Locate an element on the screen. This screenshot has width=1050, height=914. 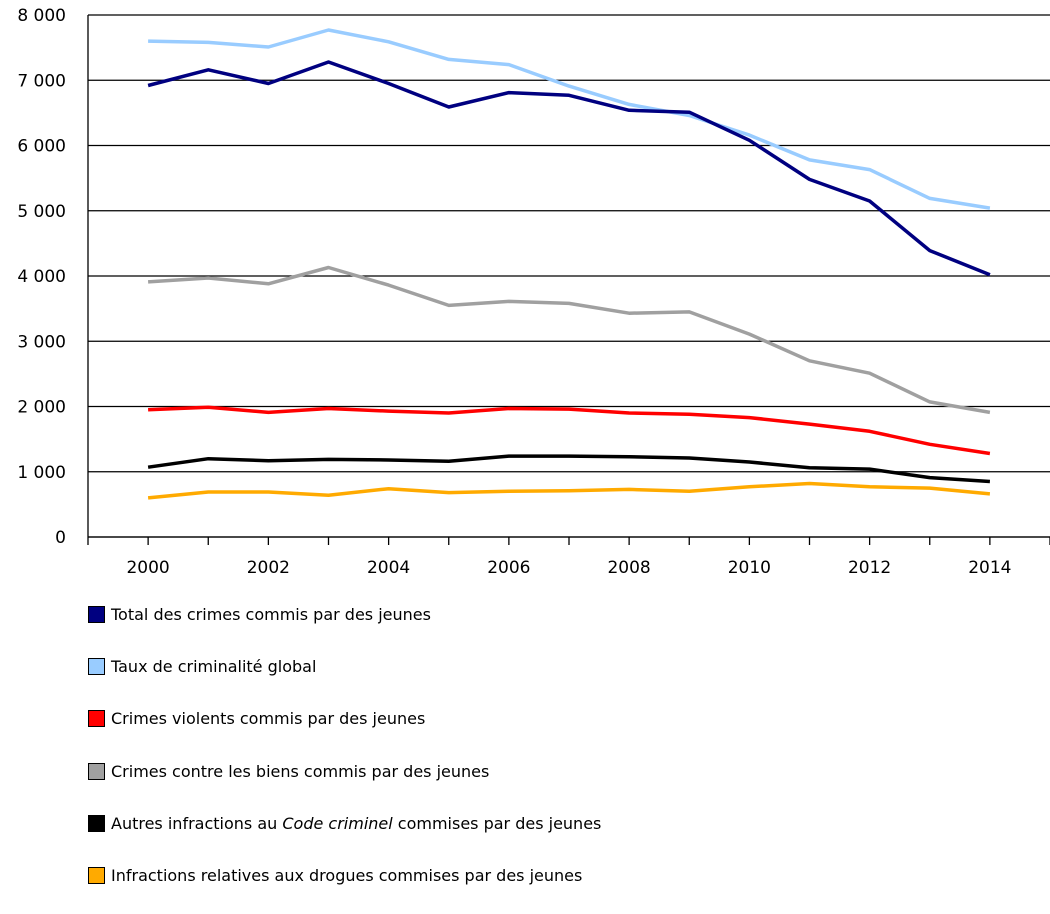
x-tick-label: 2002 is located at coordinates (268, 568).